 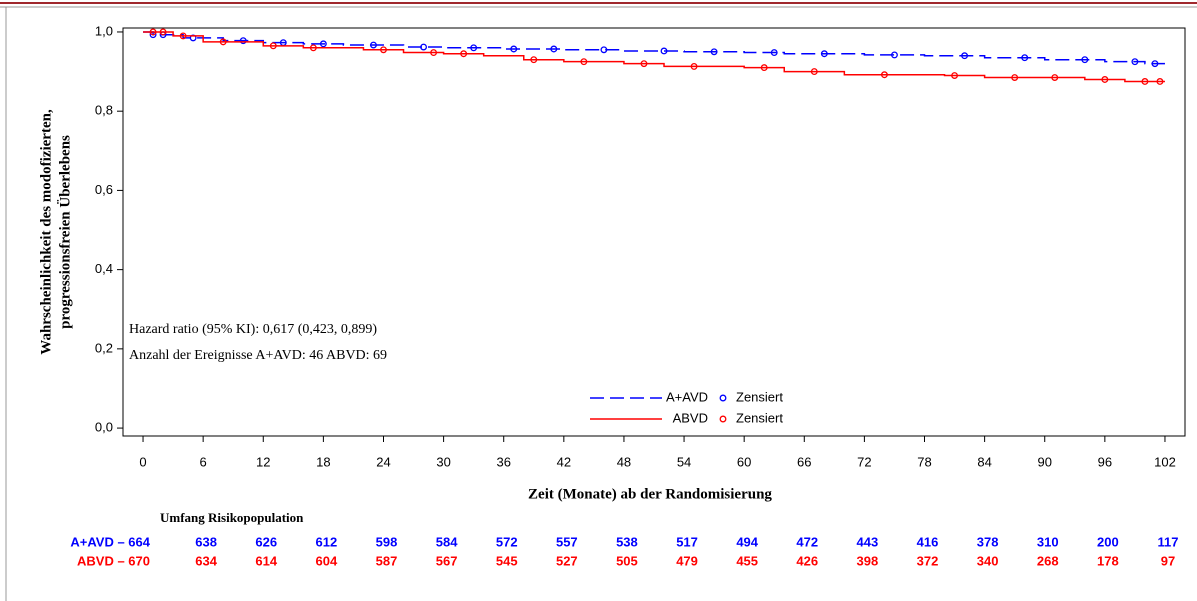 What do you see at coordinates (924, 461) in the screenshot?
I see `x-tick-label: 78` at bounding box center [924, 461].